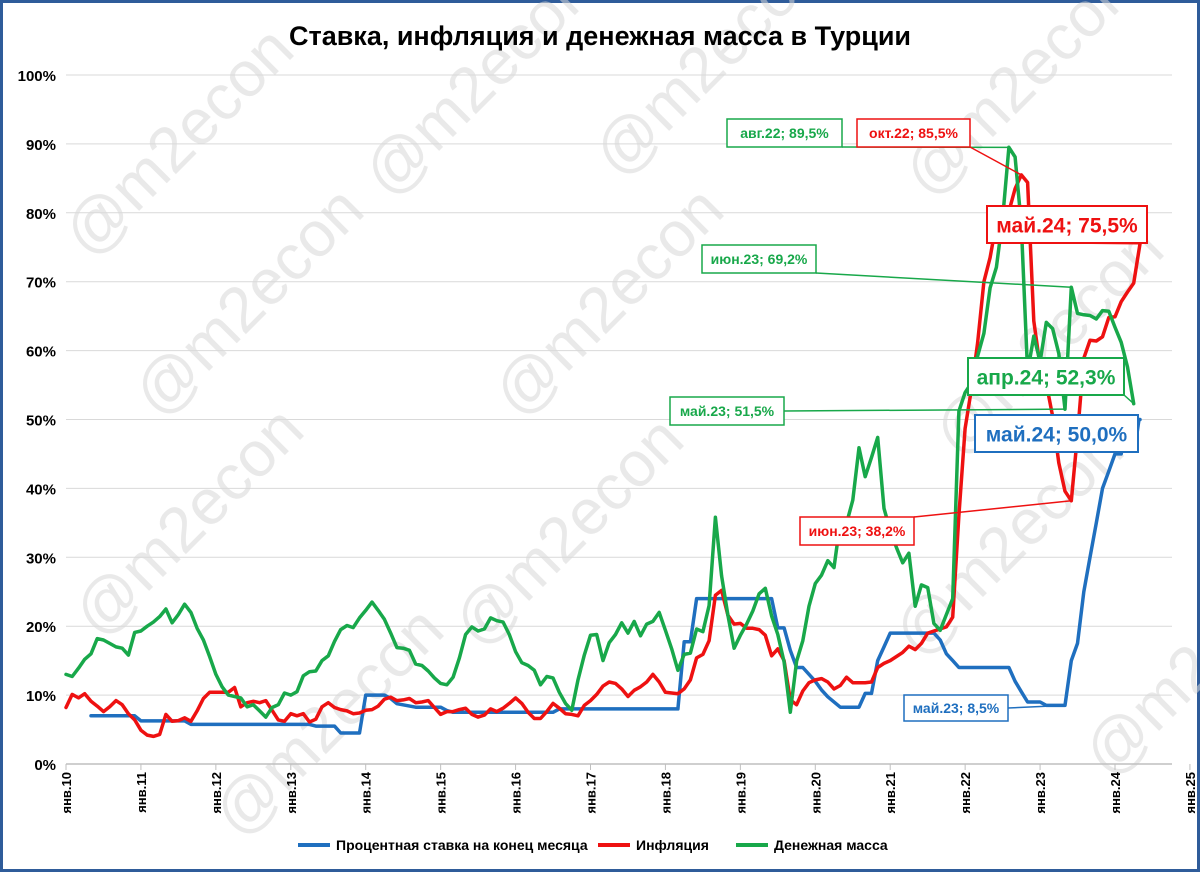  Describe the element at coordinates (41, 283) in the screenshot. I see `y-tick-label: 70%` at that location.